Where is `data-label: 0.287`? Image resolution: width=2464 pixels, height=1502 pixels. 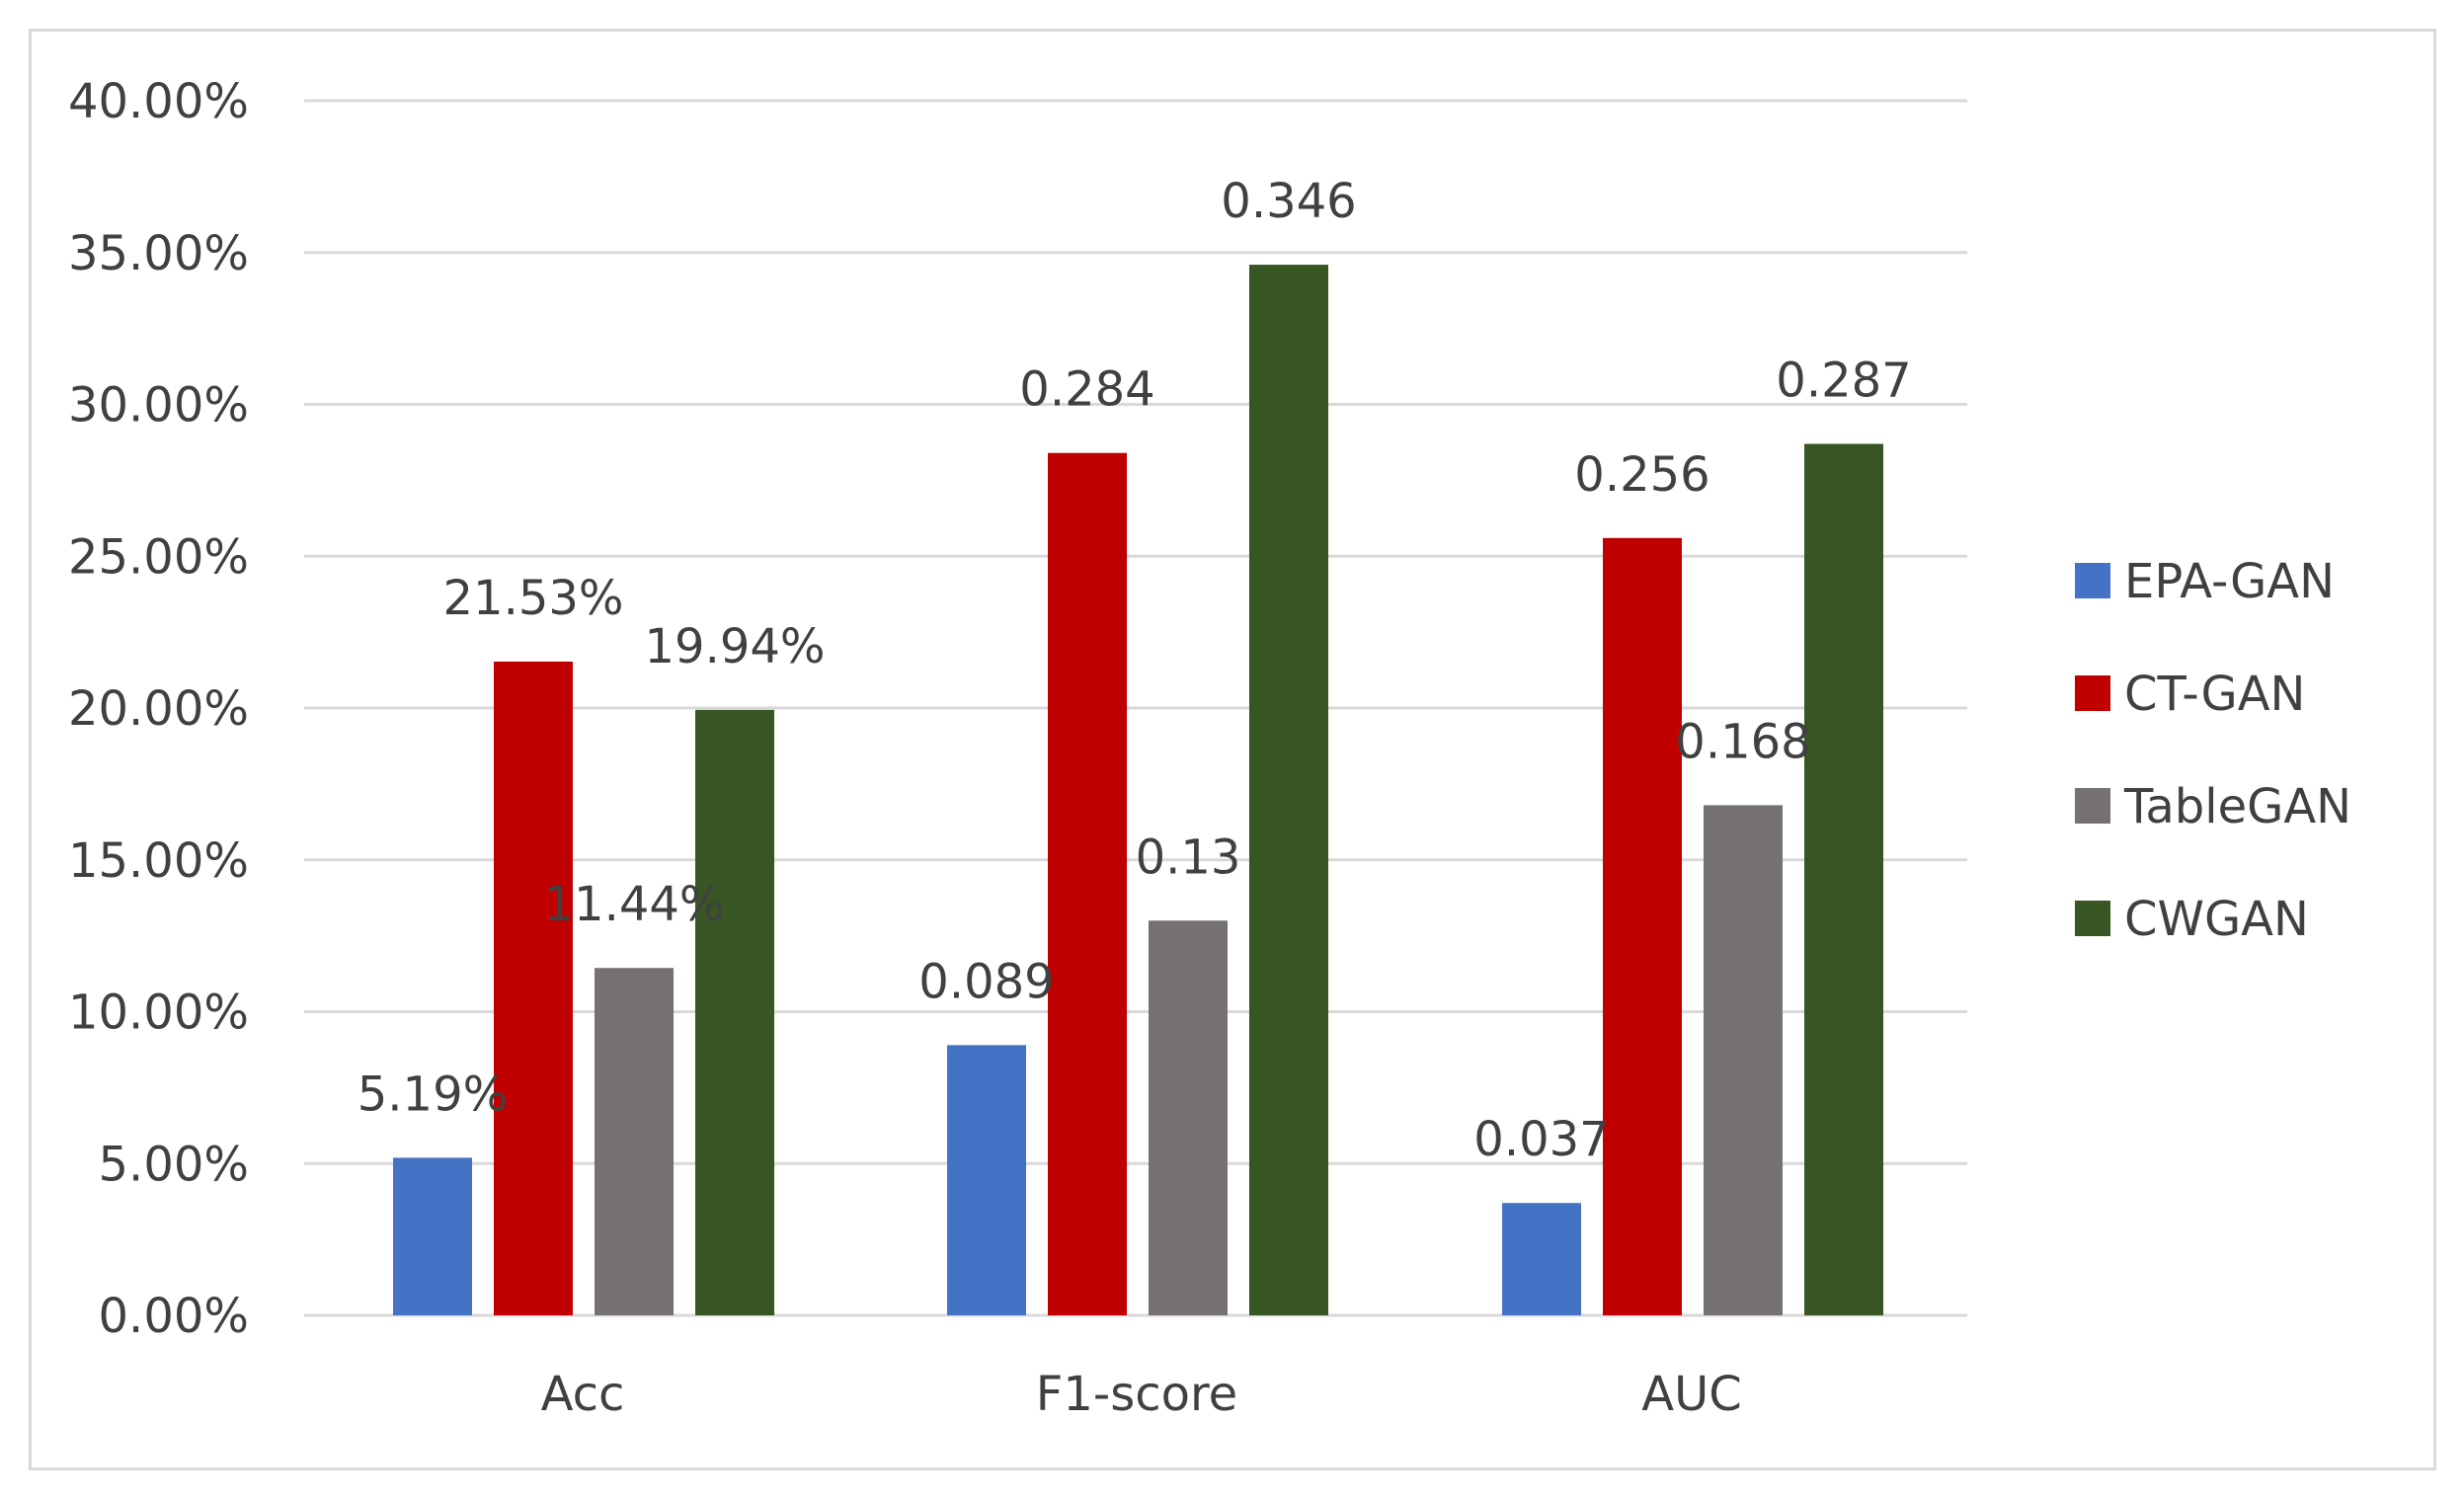 data-label: 0.287 is located at coordinates (1843, 380).